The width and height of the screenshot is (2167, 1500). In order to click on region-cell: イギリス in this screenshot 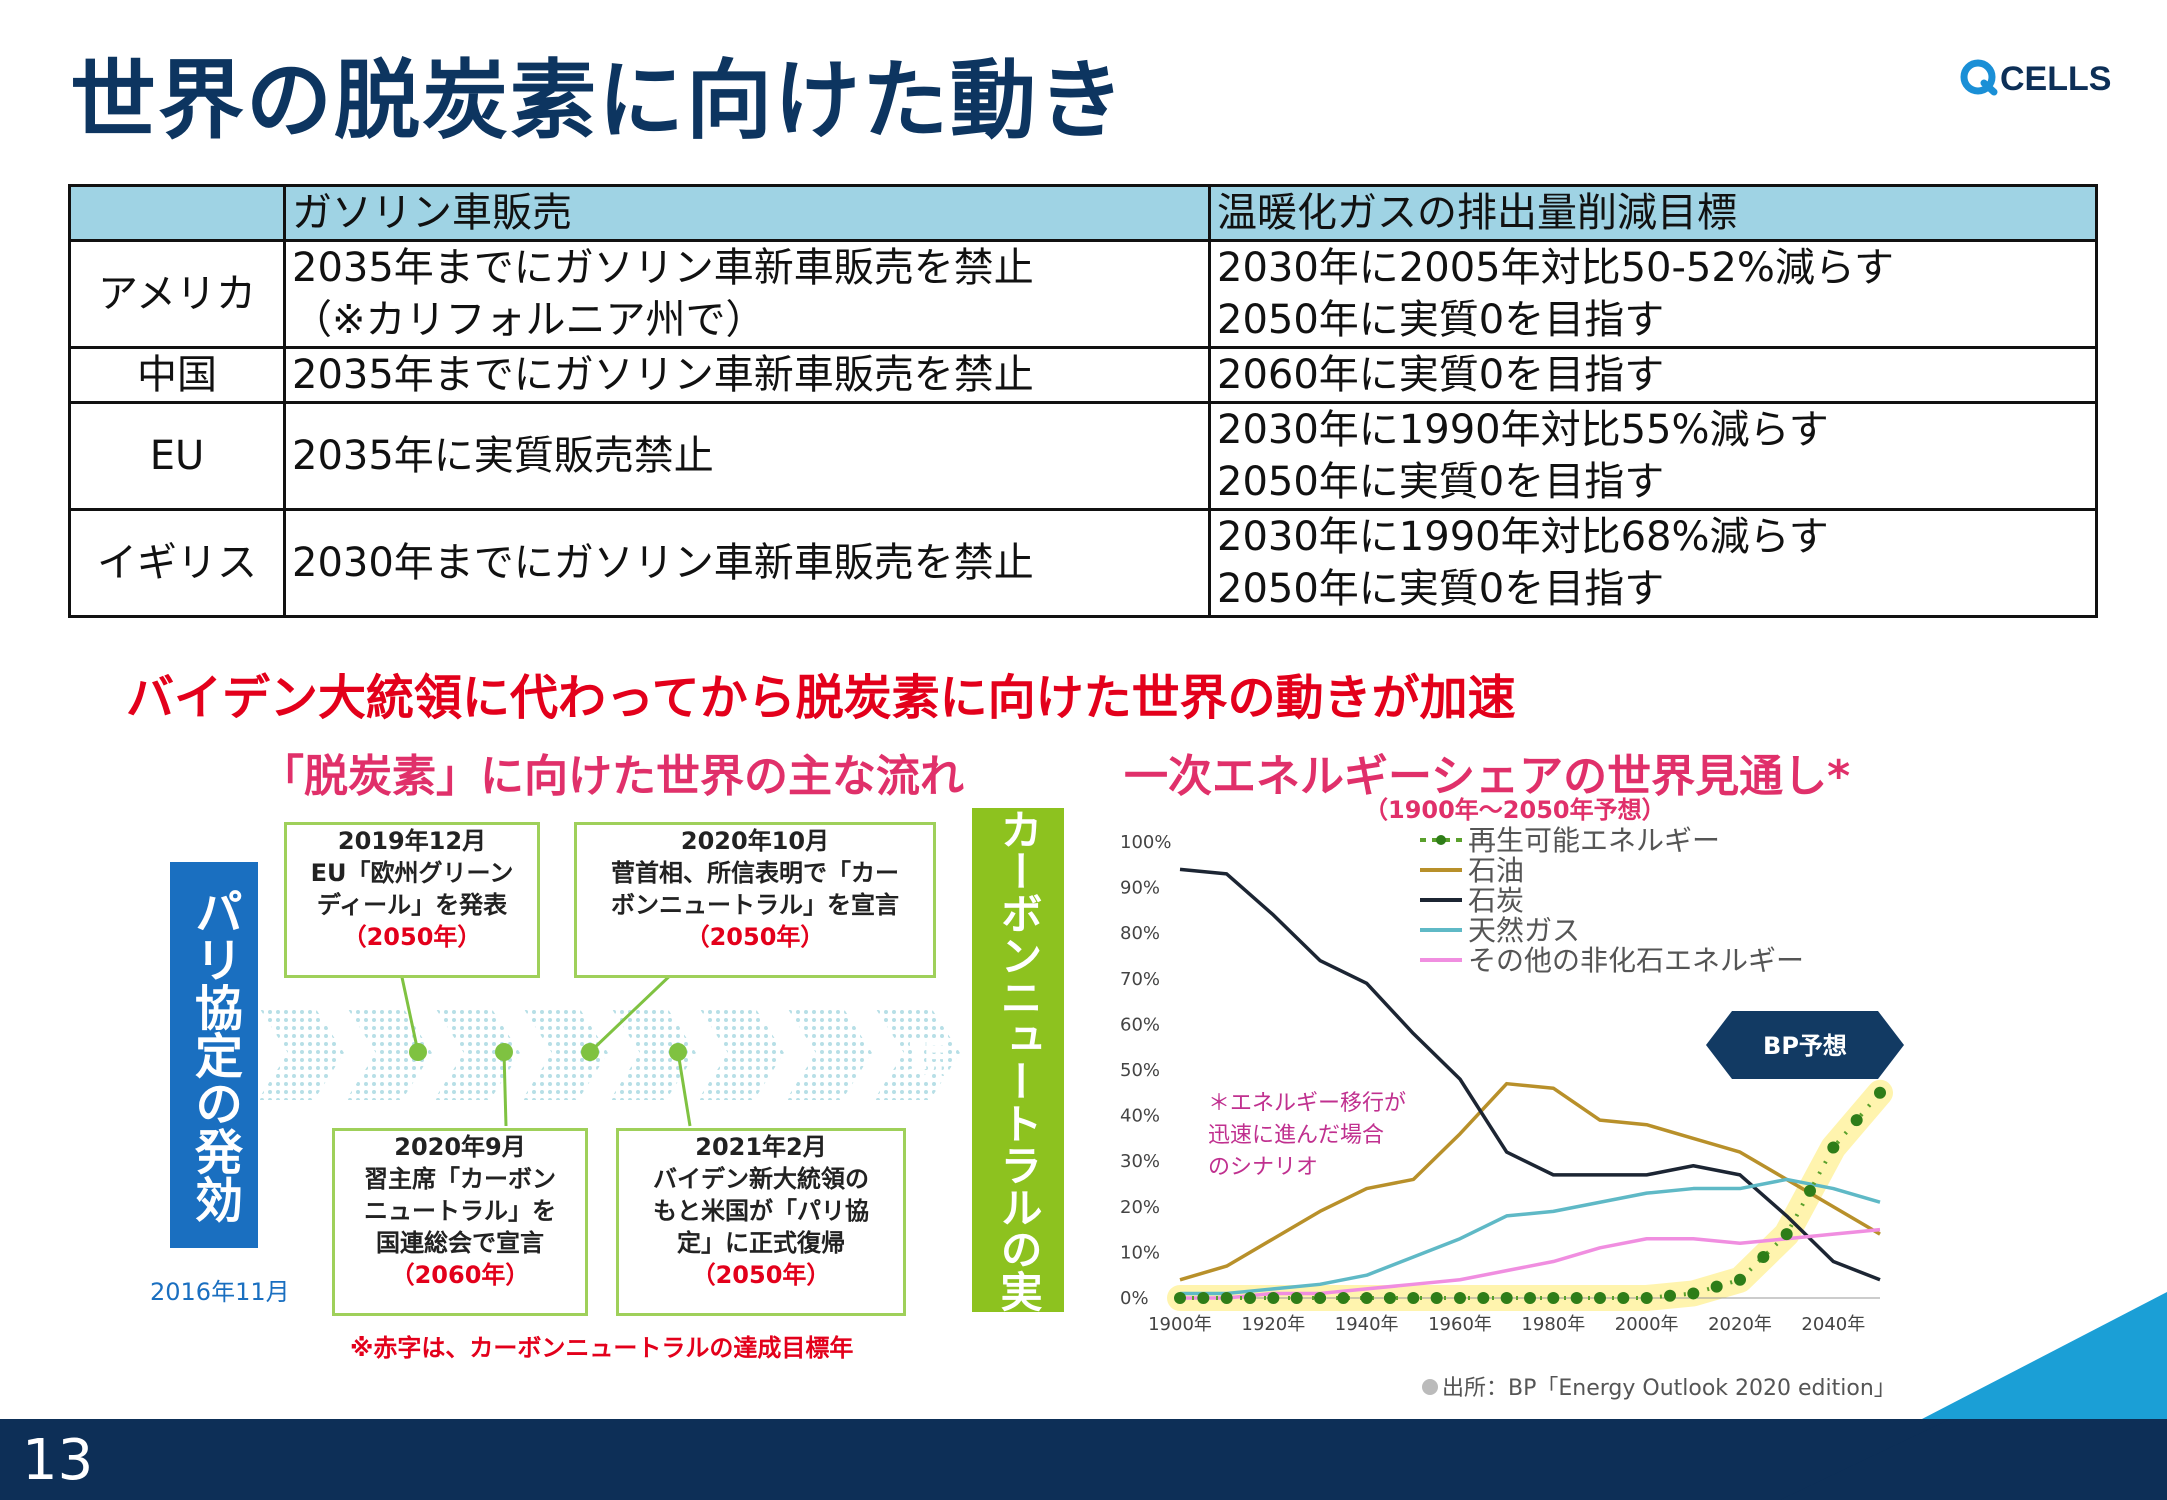, I will do `click(177, 563)`.